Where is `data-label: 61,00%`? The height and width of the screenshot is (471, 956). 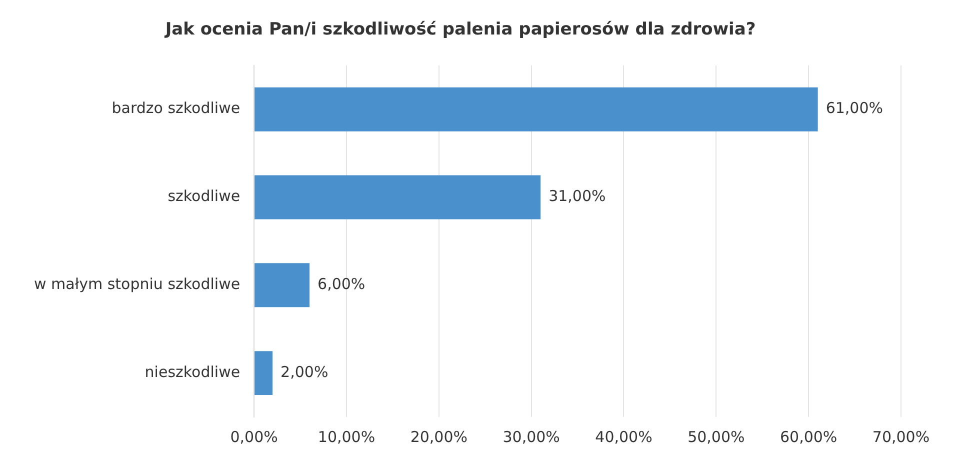 data-label: 61,00% is located at coordinates (855, 108).